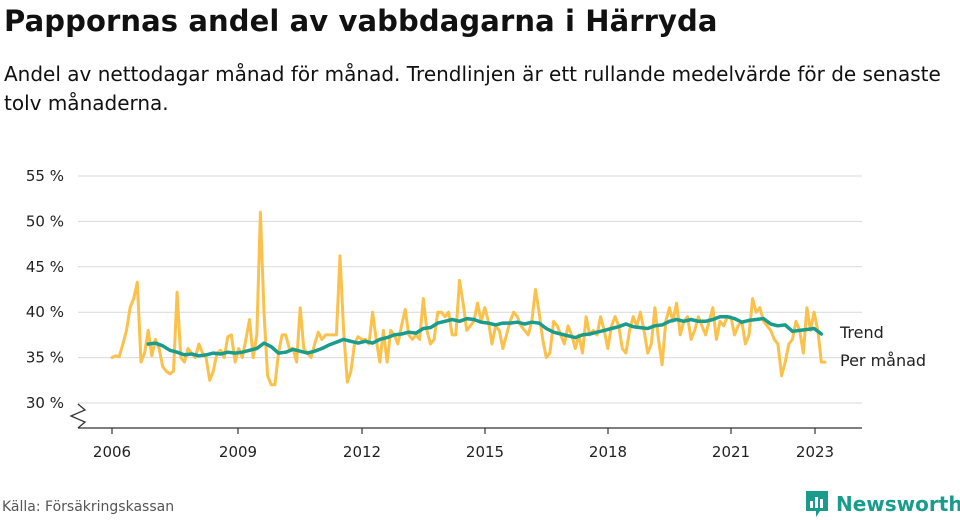 This screenshot has height=520, width=960. What do you see at coordinates (45, 176) in the screenshot?
I see `y-tick-label: 55 %` at bounding box center [45, 176].